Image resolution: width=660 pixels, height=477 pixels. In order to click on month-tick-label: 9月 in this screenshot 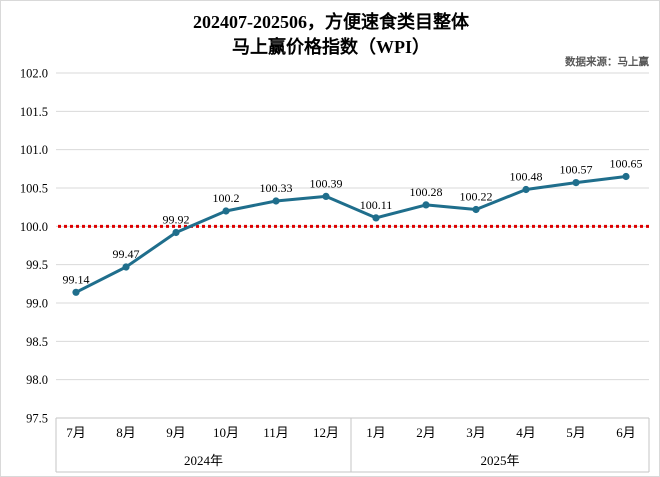, I will do `click(176, 432)`.